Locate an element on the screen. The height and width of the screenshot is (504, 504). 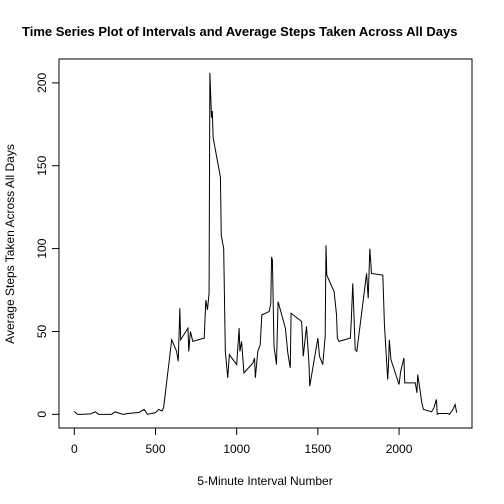
x-tick-label: 0 is located at coordinates (74, 449).